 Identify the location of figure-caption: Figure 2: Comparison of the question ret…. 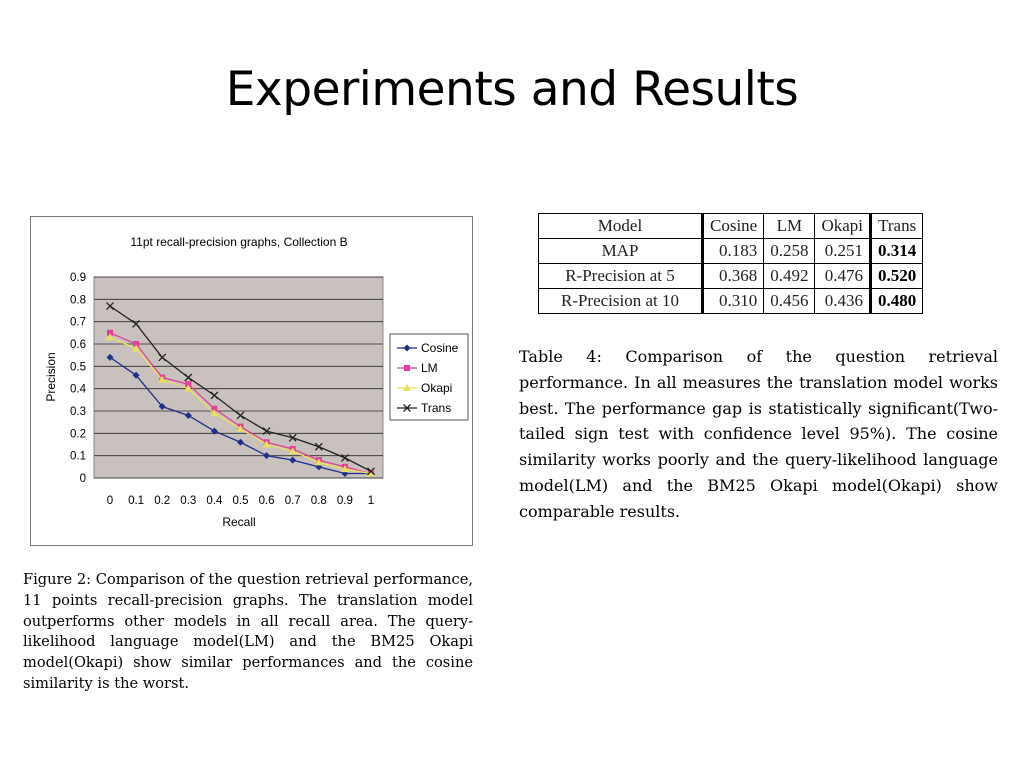
(248, 632).